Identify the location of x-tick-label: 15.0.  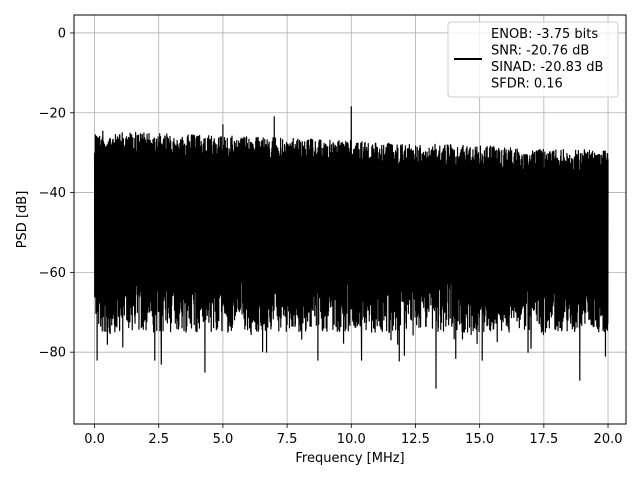
(479, 439).